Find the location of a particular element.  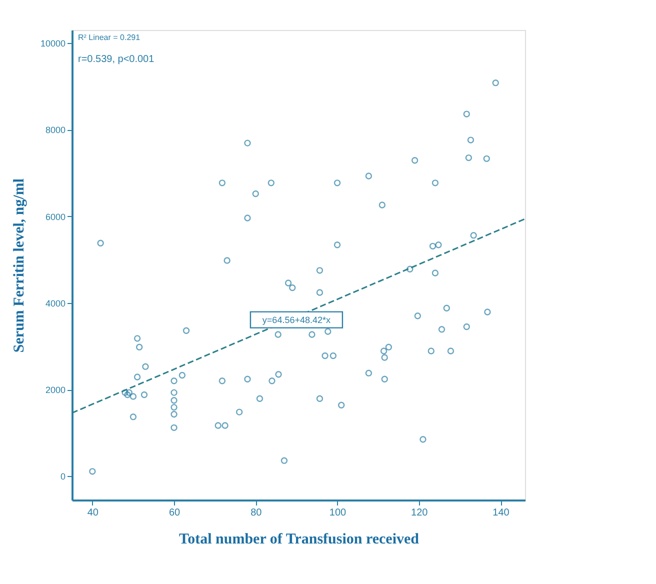

y-tick-label: 10000 is located at coordinates (53, 43).